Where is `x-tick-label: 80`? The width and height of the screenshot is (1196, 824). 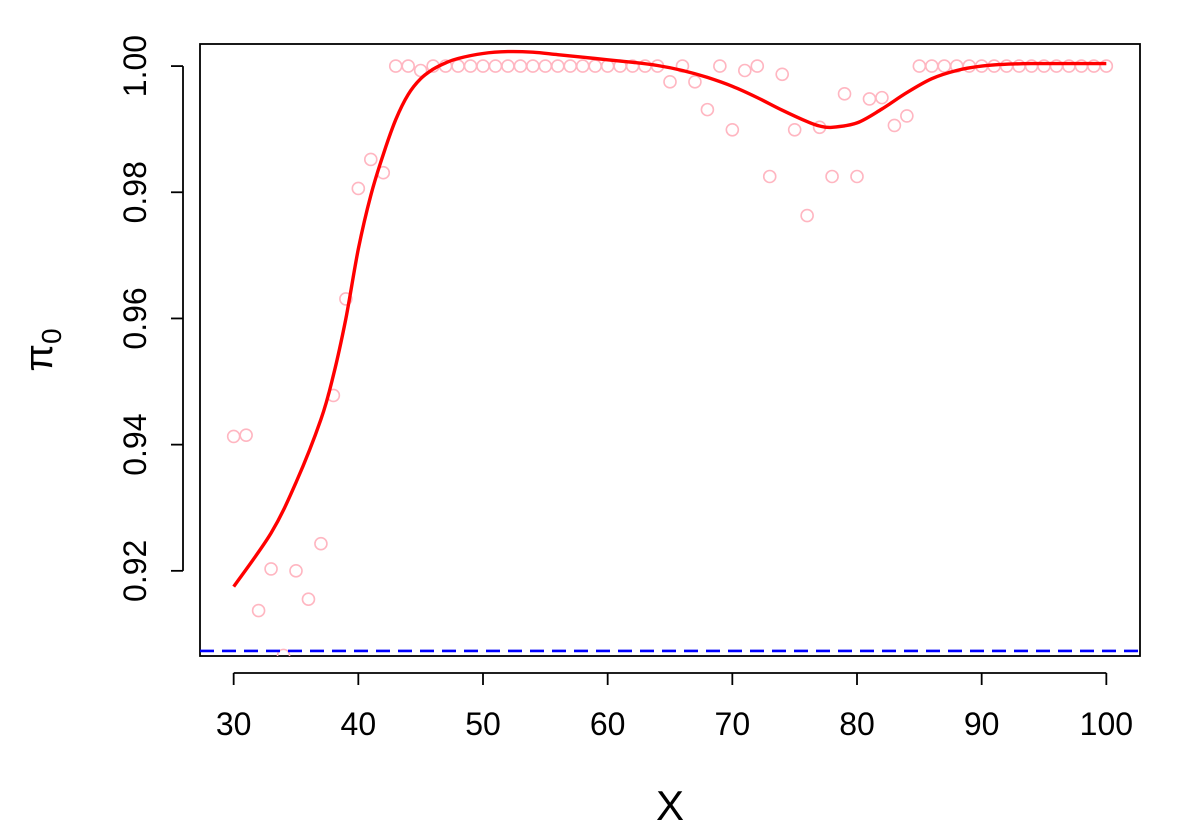
x-tick-label: 80 is located at coordinates (857, 724).